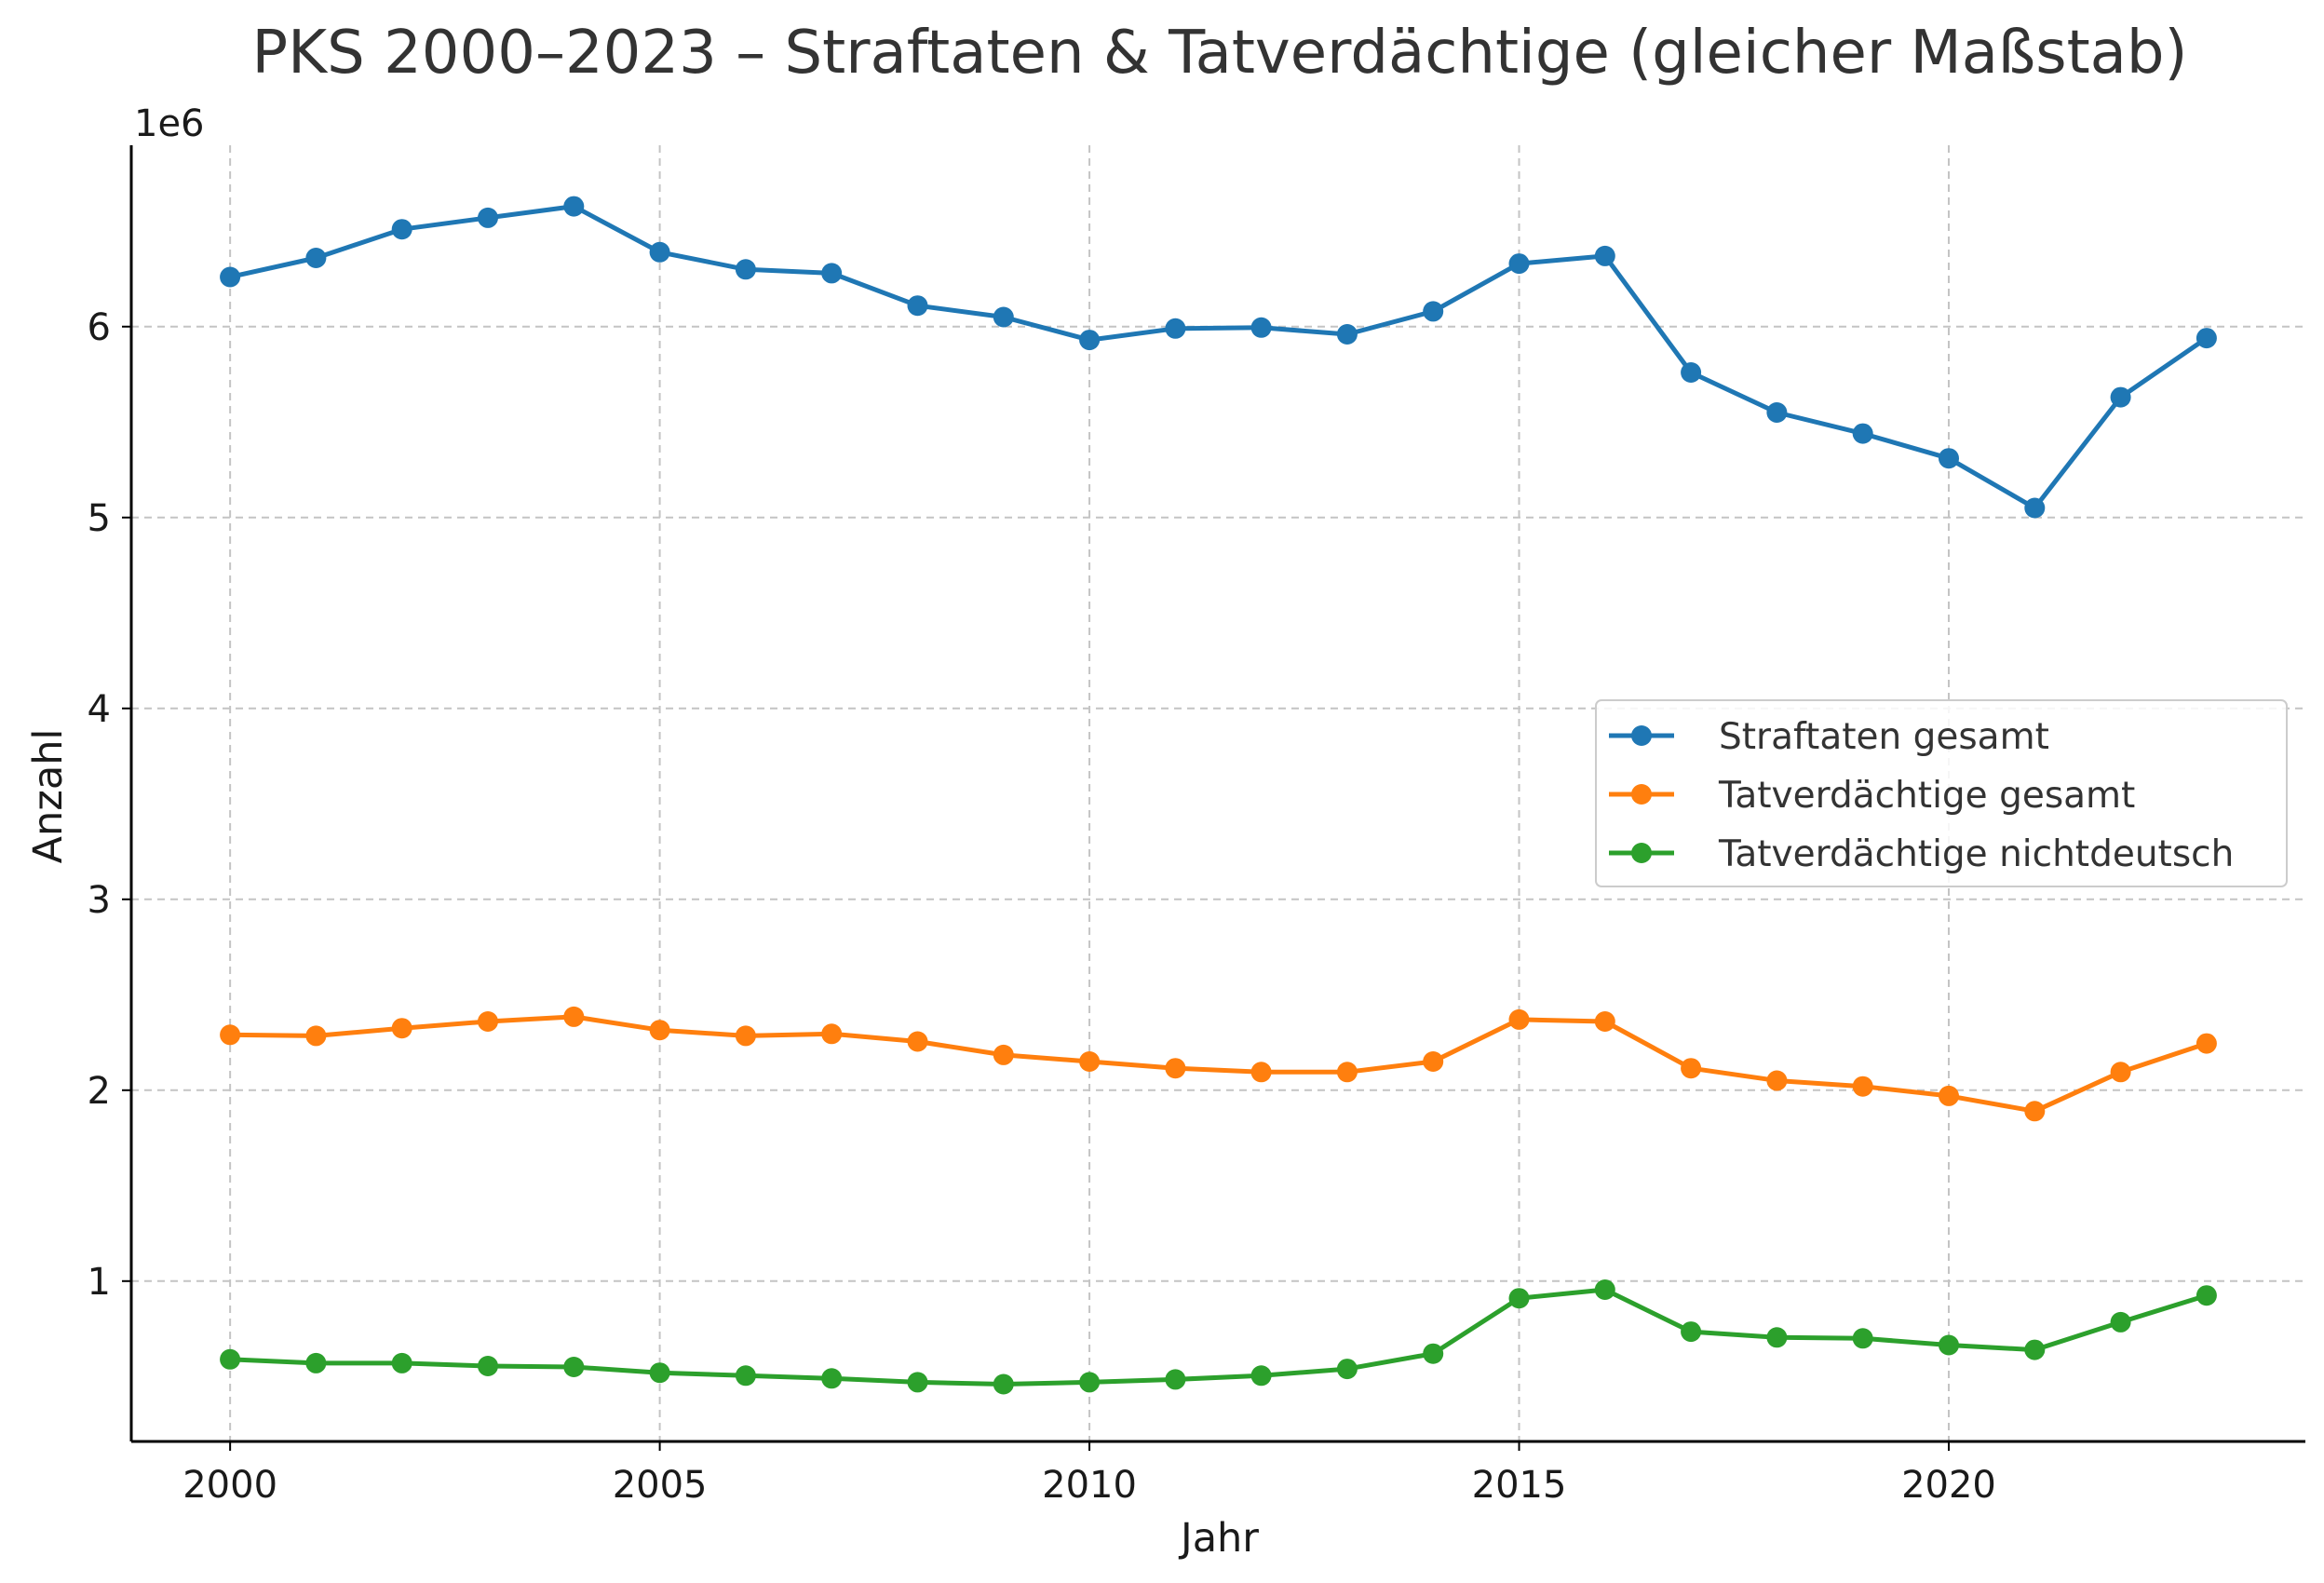 Image resolution: width=2324 pixels, height=1583 pixels. Describe the element at coordinates (1090, 1485) in the screenshot. I see `x-tick-label: 2010` at that location.